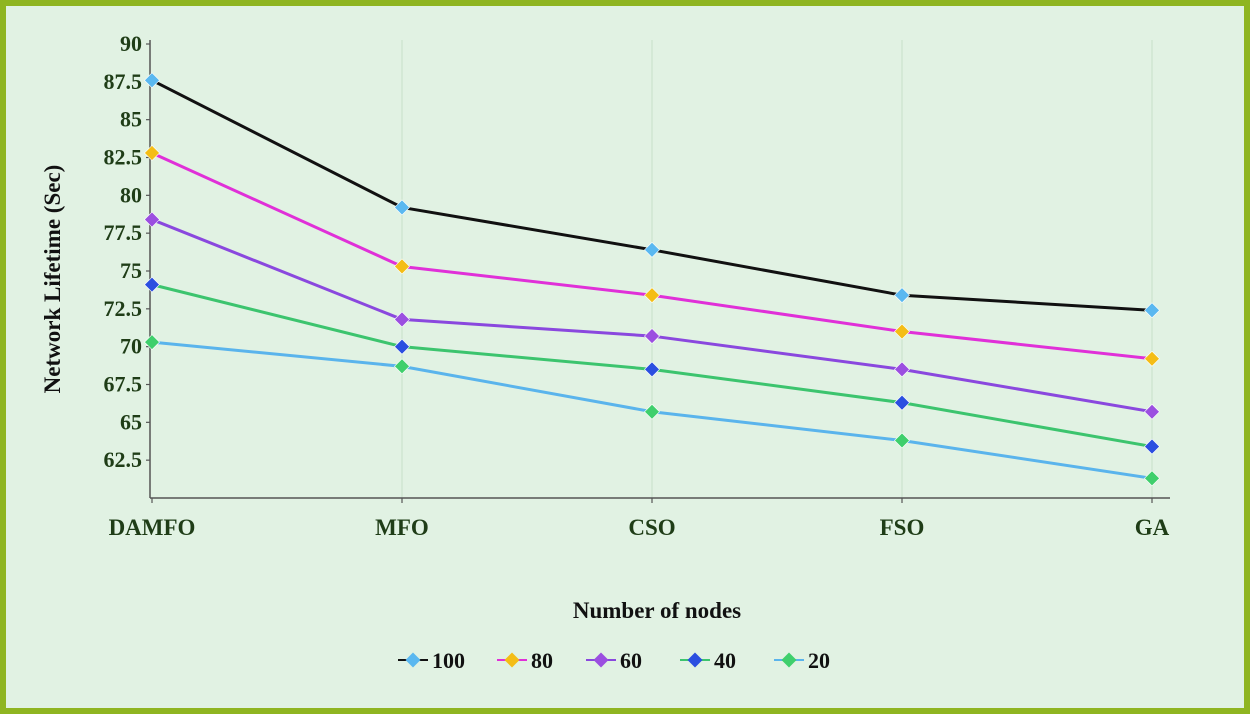  What do you see at coordinates (402, 319) in the screenshot?
I see `marker-60-mfo` at bounding box center [402, 319].